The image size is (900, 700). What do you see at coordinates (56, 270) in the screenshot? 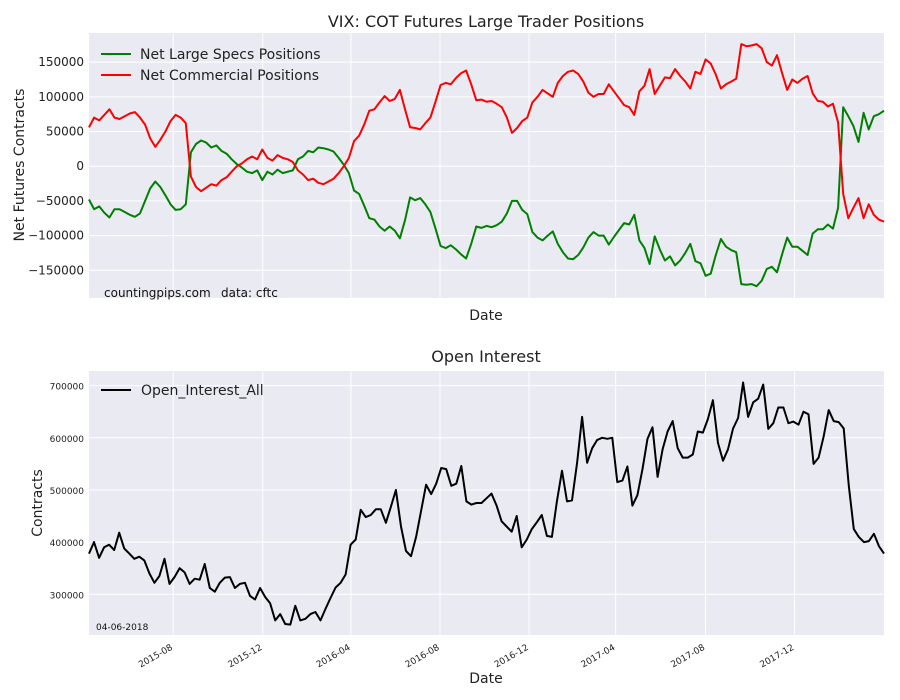
I see `y-tick-label: −150000` at bounding box center [56, 270].